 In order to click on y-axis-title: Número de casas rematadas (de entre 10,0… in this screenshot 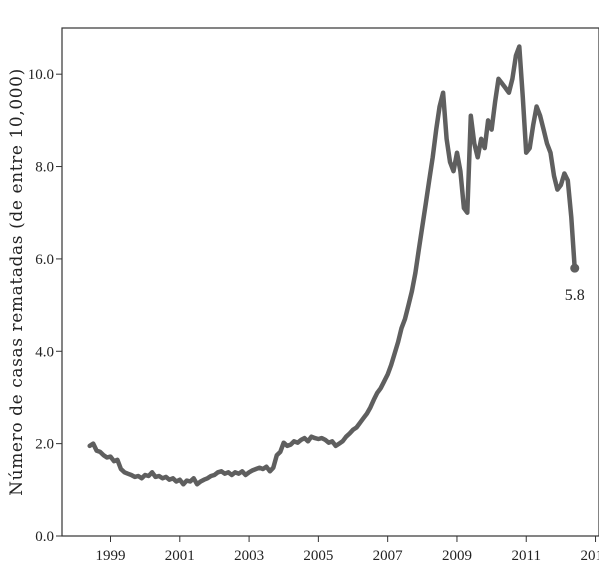, I will do `click(17, 282)`.